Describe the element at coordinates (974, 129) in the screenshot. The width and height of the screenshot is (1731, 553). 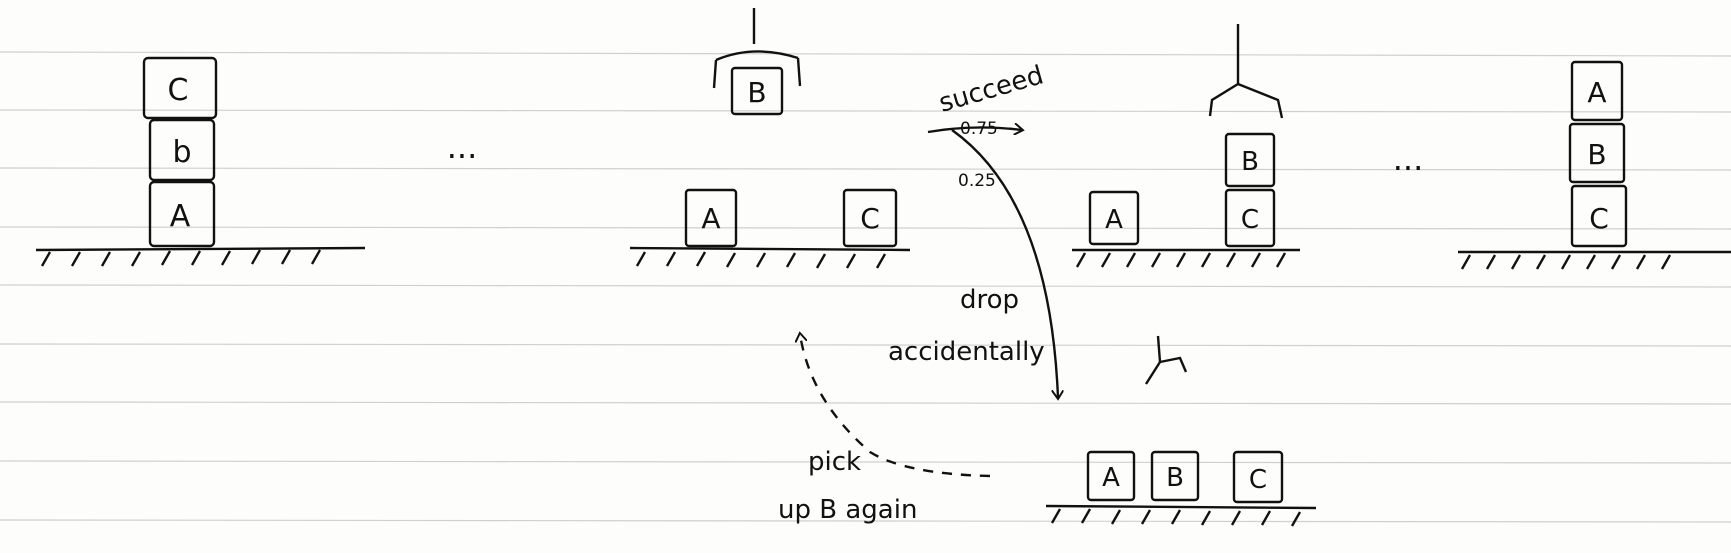
I see `succeed-arrow` at that location.